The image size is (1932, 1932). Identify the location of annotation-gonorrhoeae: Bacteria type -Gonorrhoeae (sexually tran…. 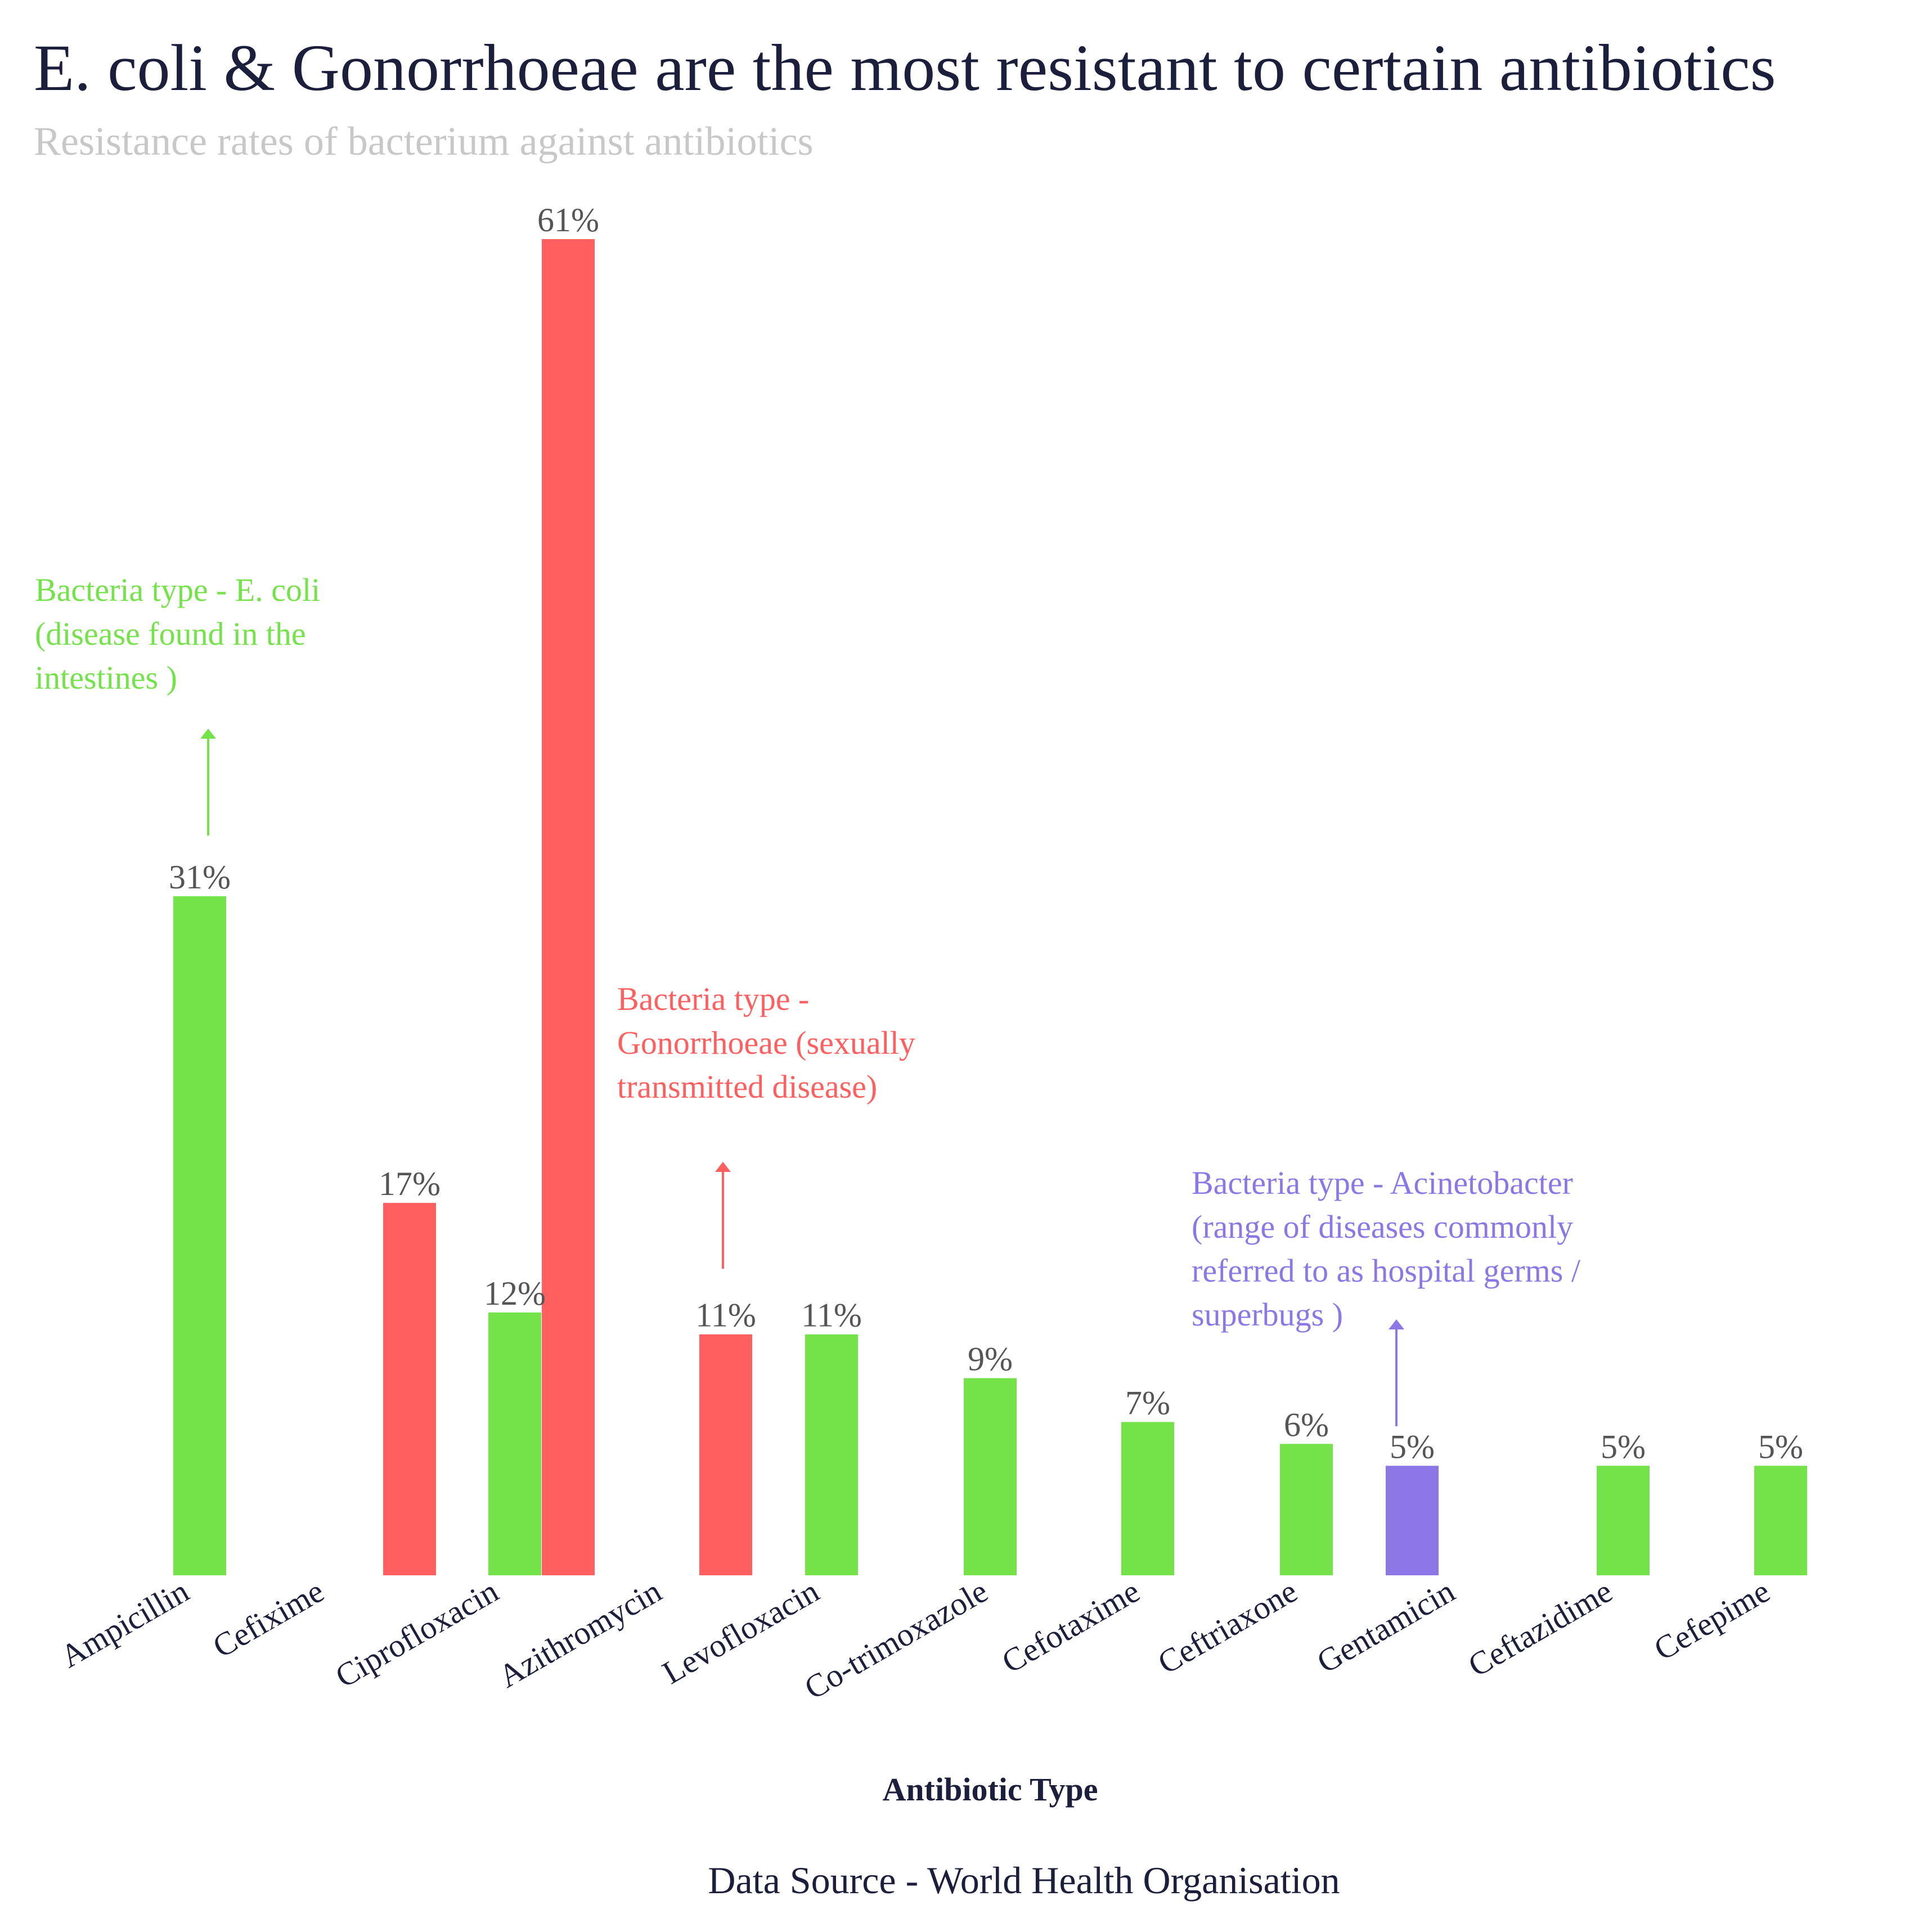
(766, 1125).